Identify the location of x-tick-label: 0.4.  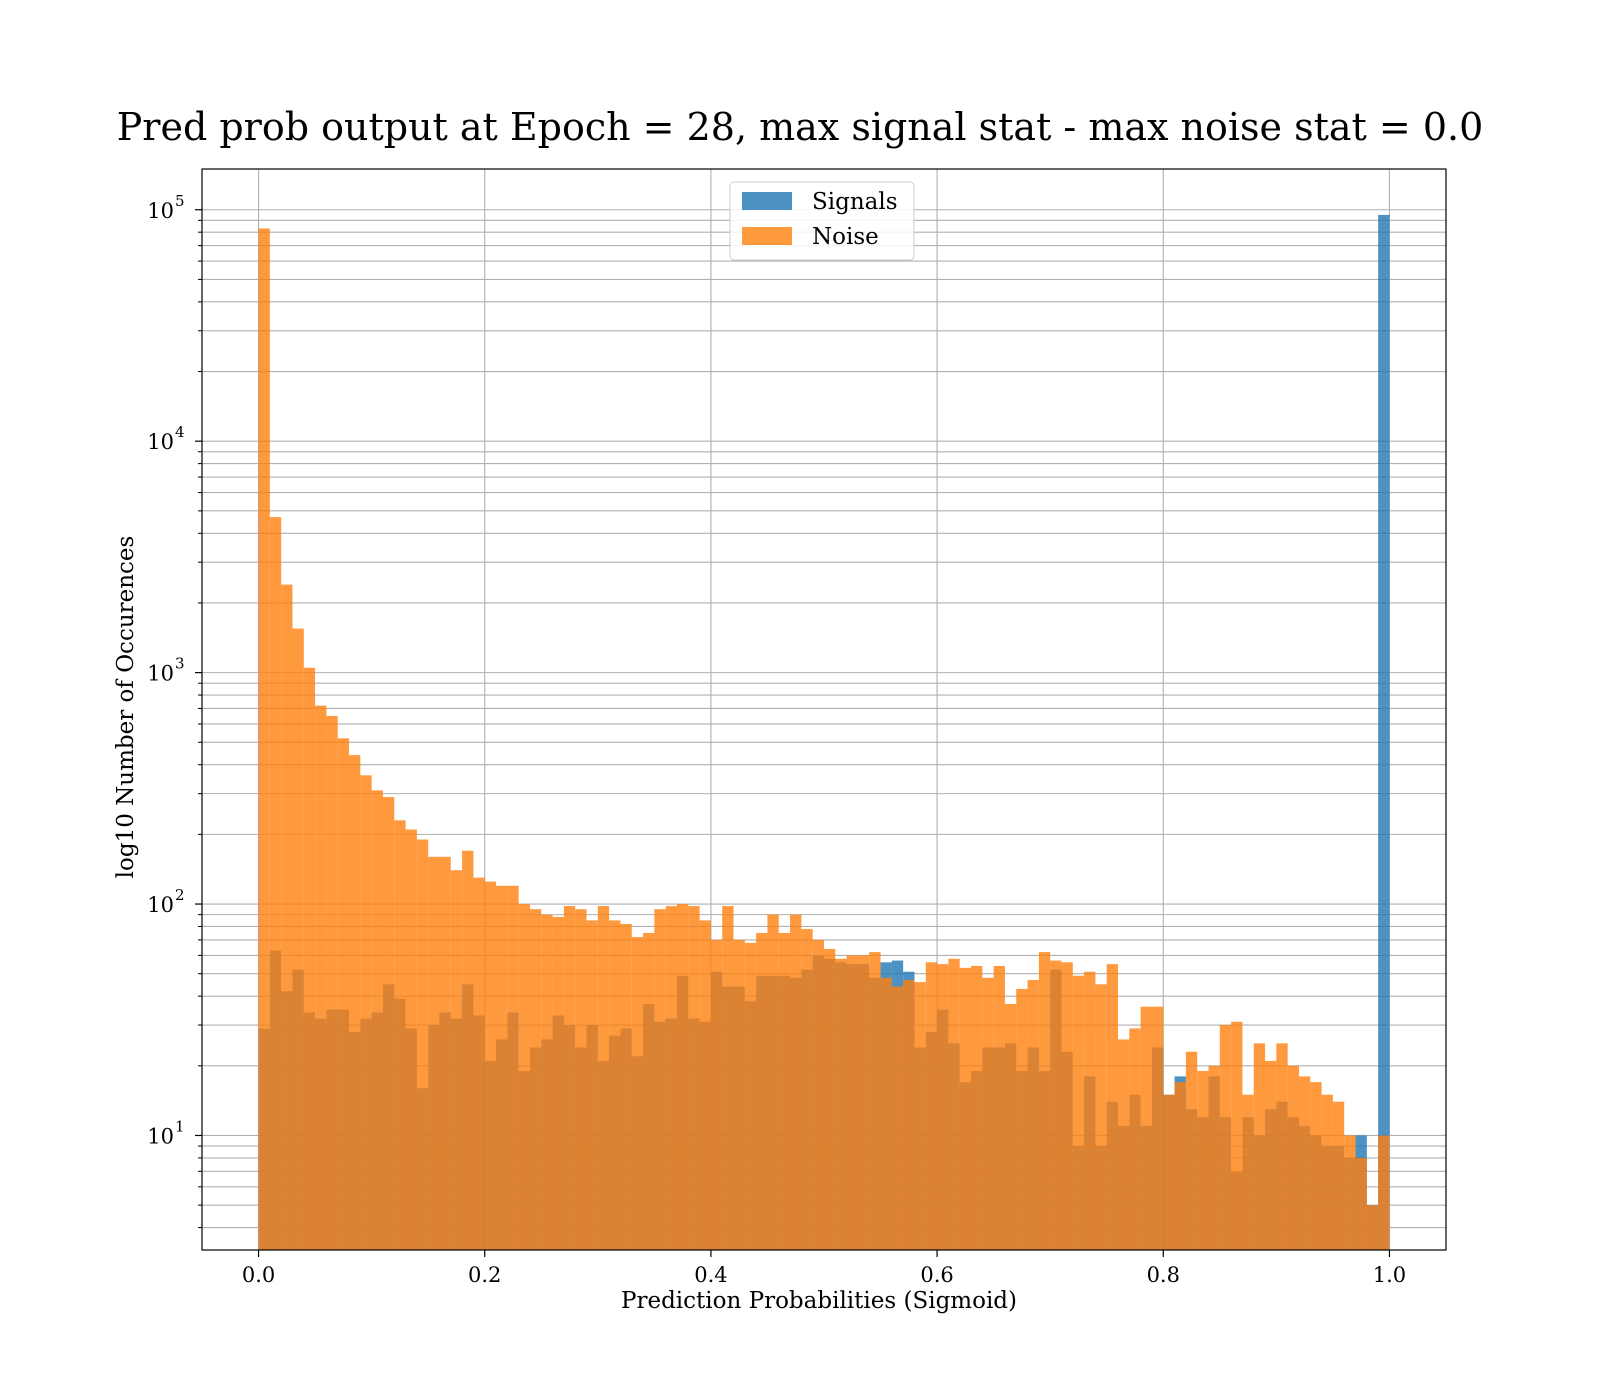
(710, 1275).